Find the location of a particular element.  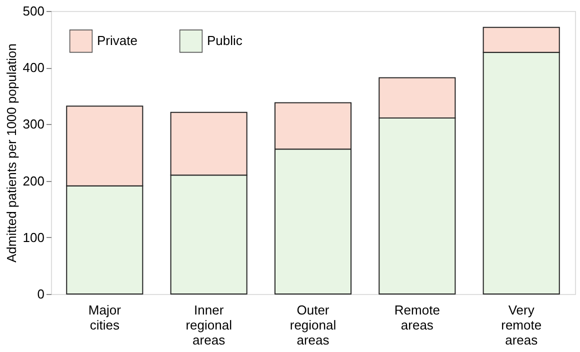

y-tick-label: 100 is located at coordinates (33, 237).